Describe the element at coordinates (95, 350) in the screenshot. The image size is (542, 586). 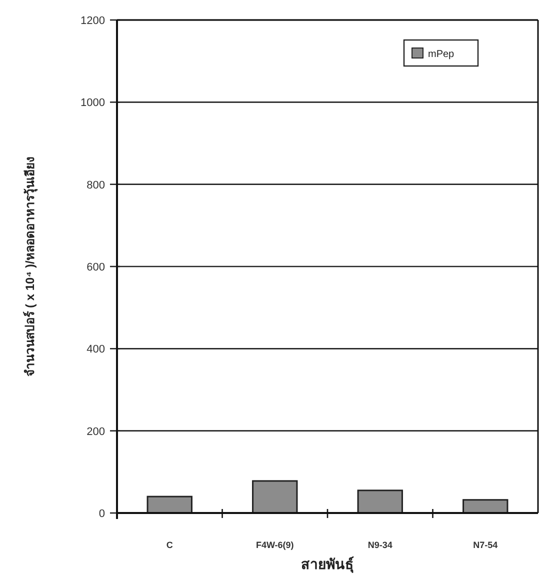
I see `y-tick-label: 400` at that location.